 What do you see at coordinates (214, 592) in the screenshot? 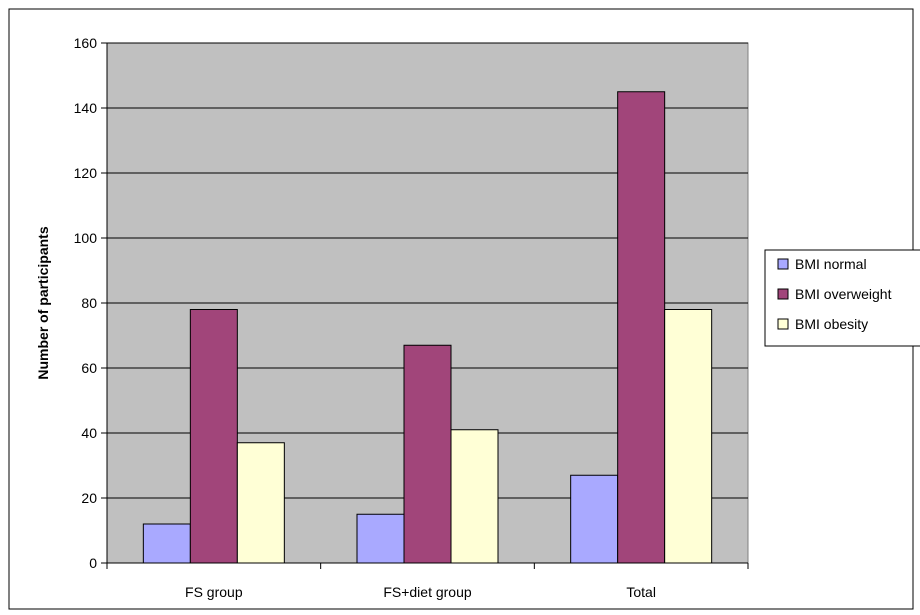
I see `x-tick-label: FS group` at bounding box center [214, 592].